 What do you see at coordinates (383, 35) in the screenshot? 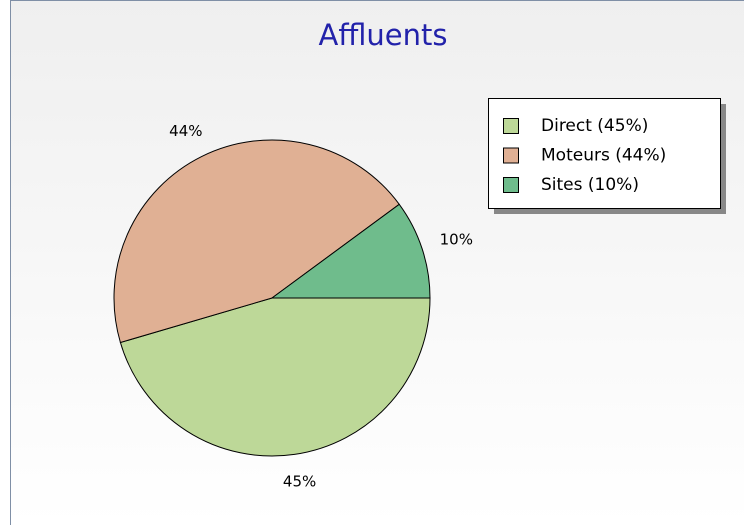
I see `chart-title: Affluents` at bounding box center [383, 35].